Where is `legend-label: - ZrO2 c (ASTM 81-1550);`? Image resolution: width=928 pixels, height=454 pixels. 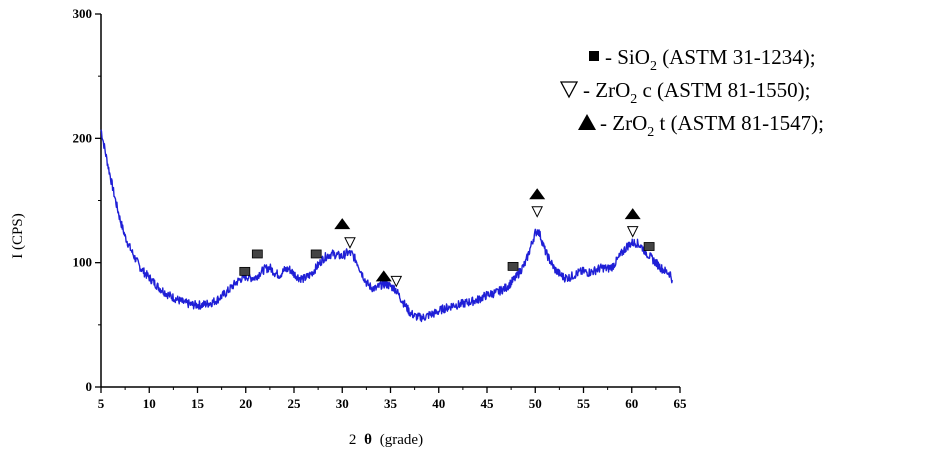
legend-label: - ZrO2 c (ASTM 81-1550); is located at coordinates (696, 92).